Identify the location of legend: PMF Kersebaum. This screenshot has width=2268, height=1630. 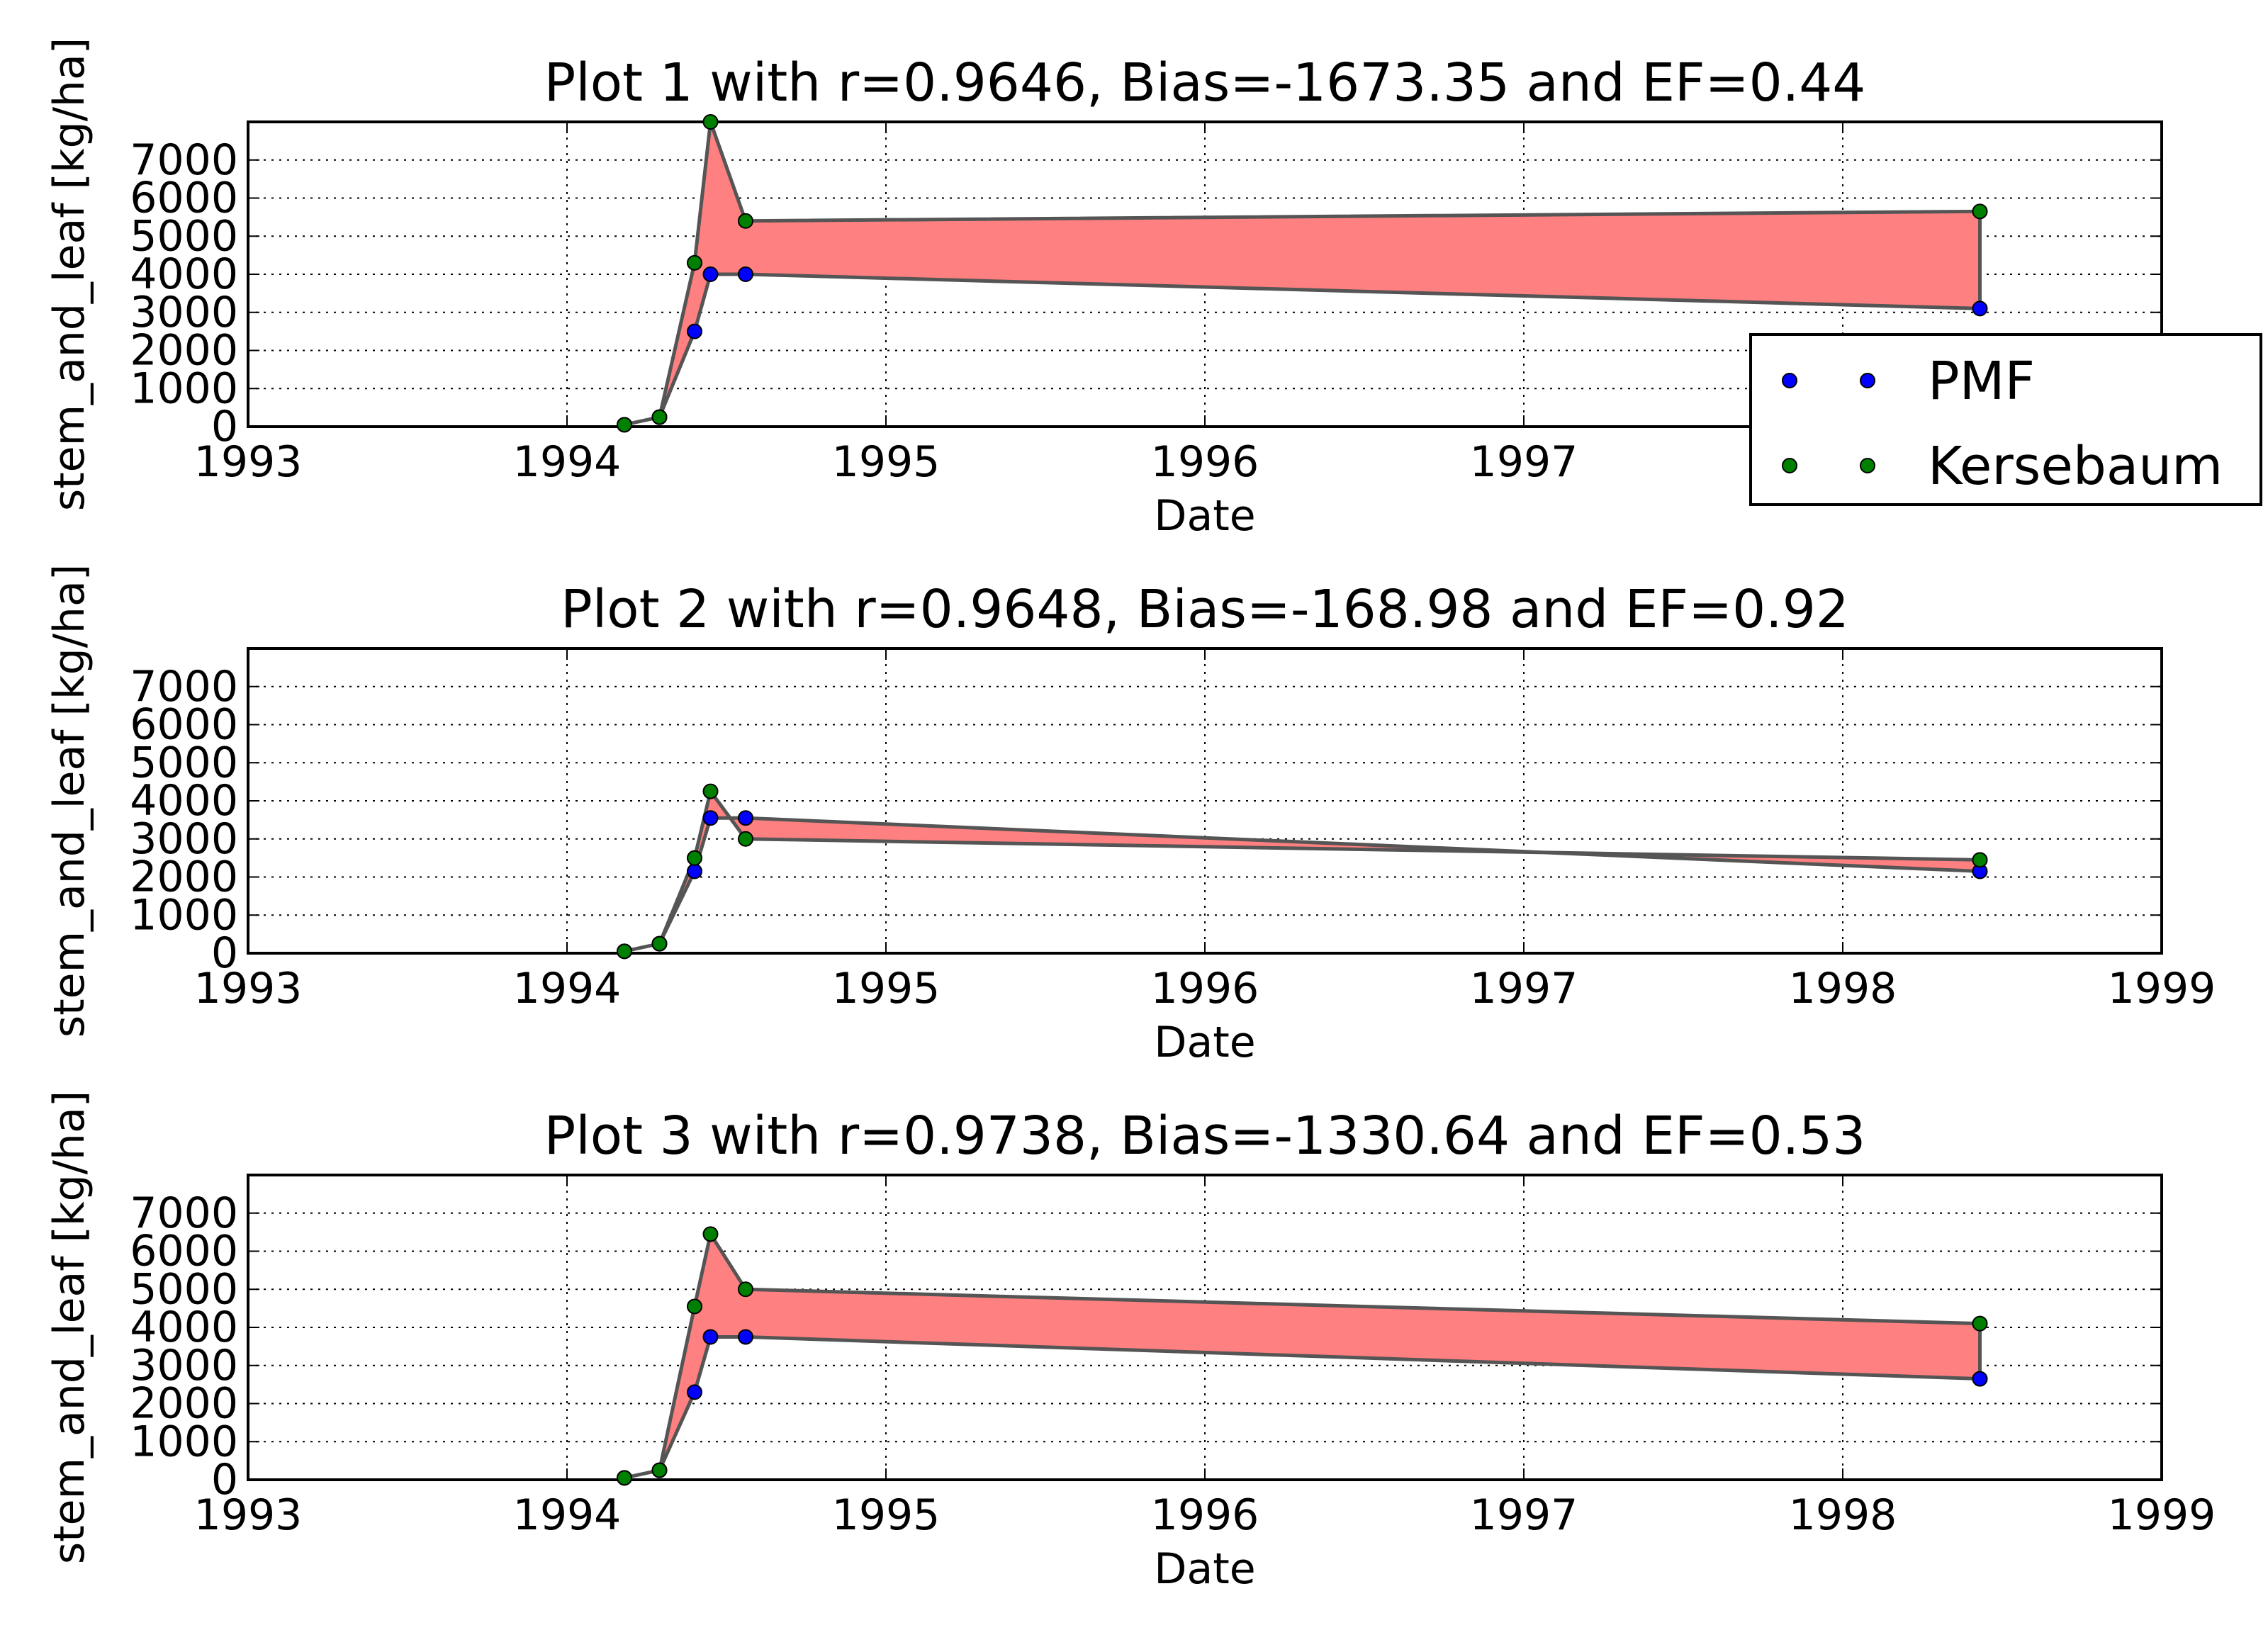
(2005, 419).